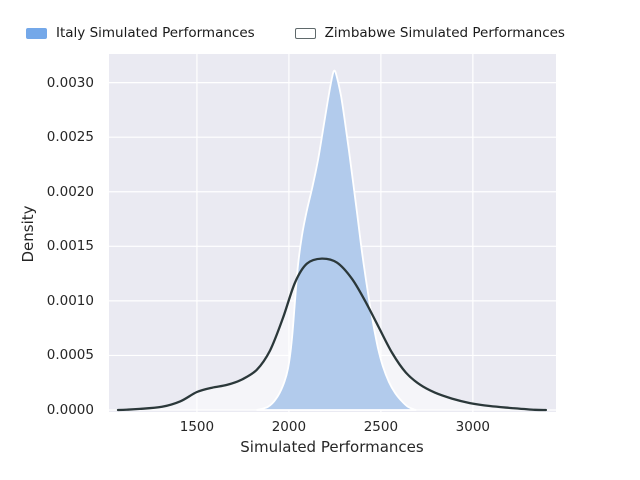  What do you see at coordinates (473, 427) in the screenshot?
I see `x-tick-label: 3000` at bounding box center [473, 427].